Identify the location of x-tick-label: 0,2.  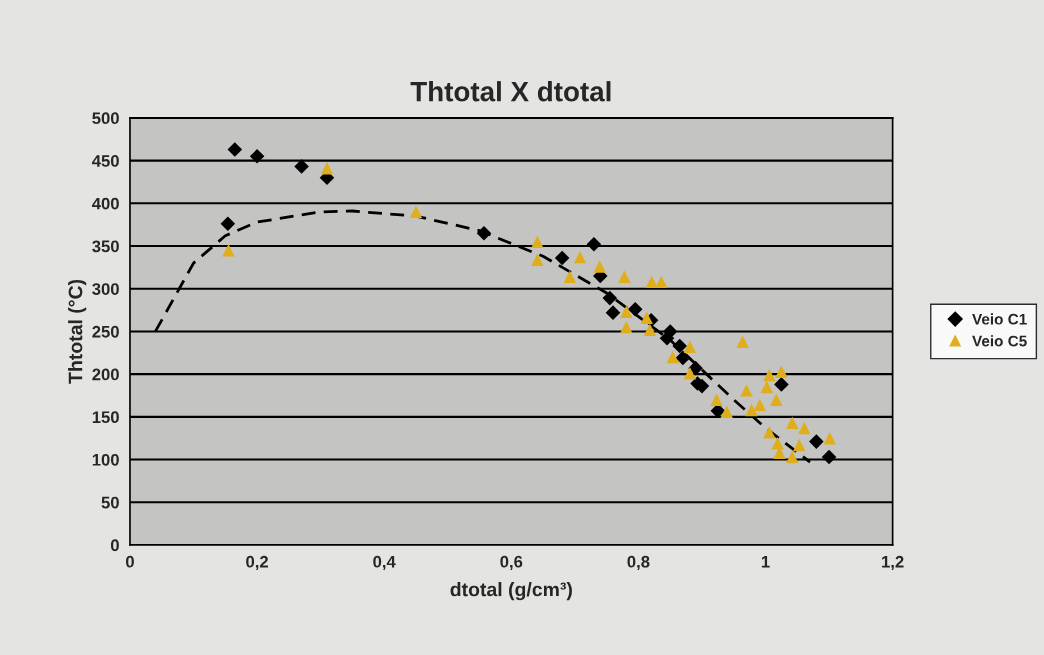
(257, 563).